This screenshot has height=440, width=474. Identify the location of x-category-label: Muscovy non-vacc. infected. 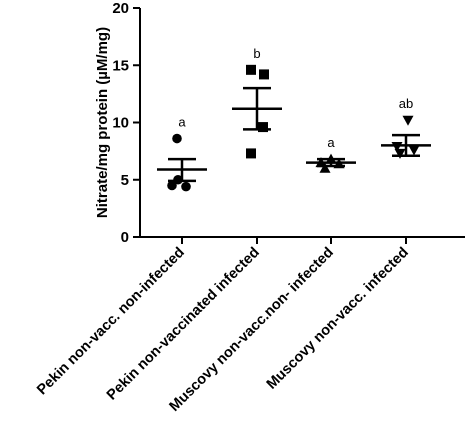
(338, 319).